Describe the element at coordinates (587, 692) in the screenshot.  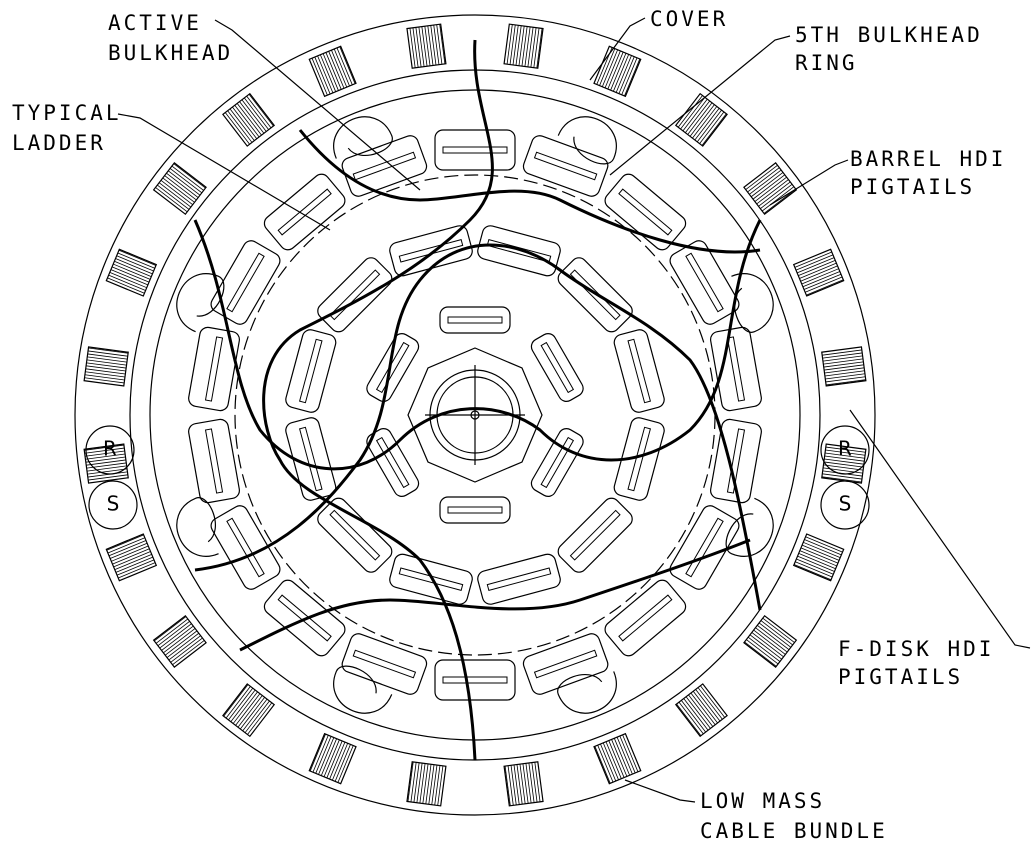
I see `loop` at that location.